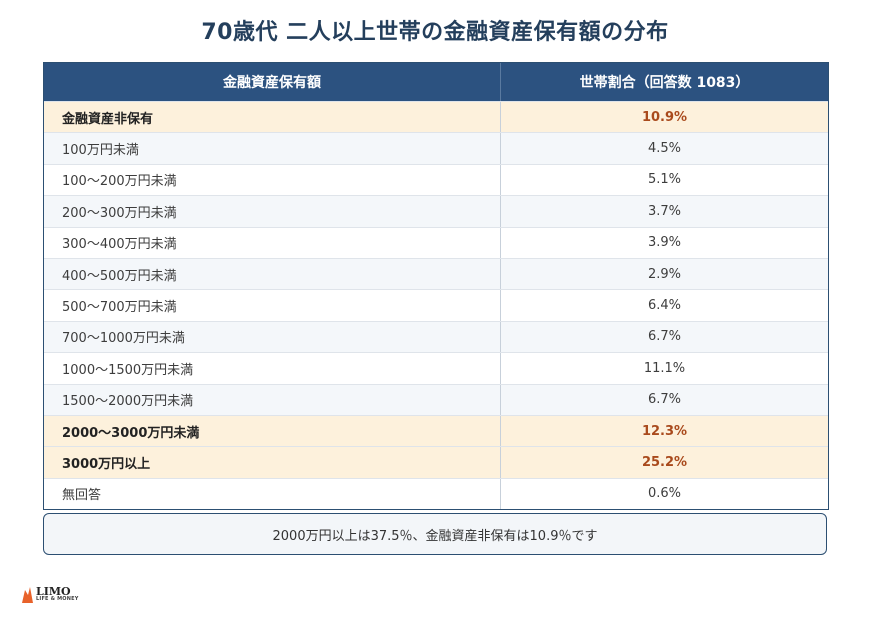 This screenshot has height=619, width=870. What do you see at coordinates (664, 180) in the screenshot?
I see `row-share-value: 5.1%` at bounding box center [664, 180].